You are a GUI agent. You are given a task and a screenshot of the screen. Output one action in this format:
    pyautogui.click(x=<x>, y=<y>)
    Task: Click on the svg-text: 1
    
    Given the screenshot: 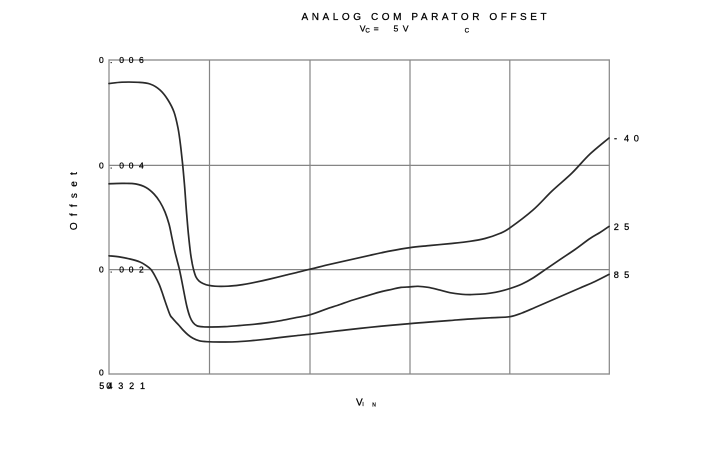 What is the action you would take?
    pyautogui.click(x=142, y=386)
    